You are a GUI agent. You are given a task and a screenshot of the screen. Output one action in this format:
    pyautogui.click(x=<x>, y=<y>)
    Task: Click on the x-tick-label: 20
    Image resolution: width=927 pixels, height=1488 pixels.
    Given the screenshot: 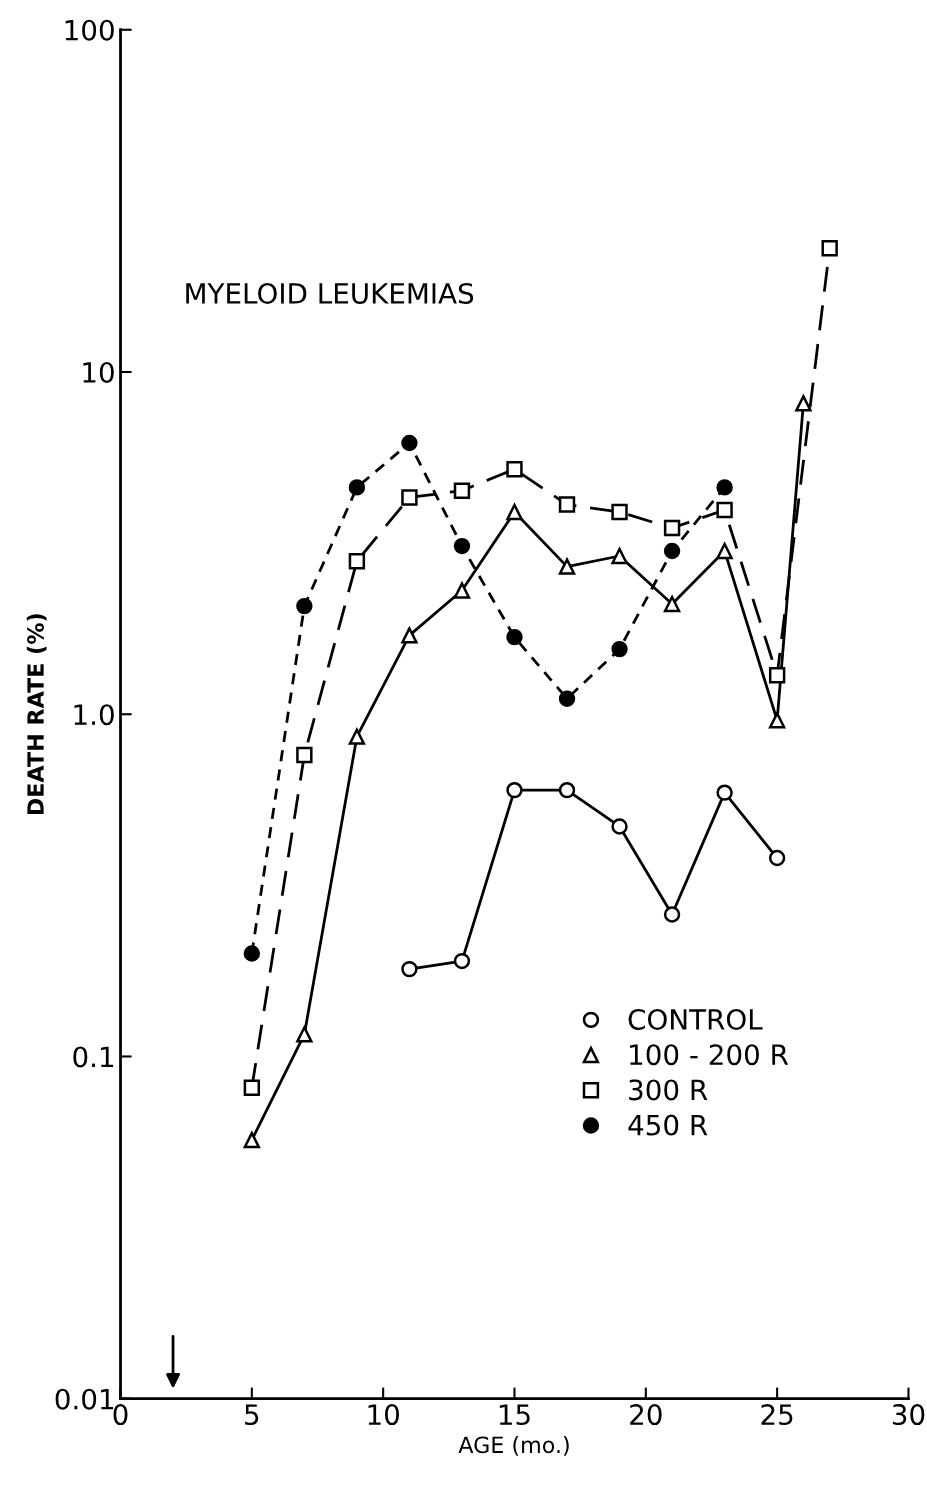 What is the action you would take?
    pyautogui.click(x=646, y=1415)
    